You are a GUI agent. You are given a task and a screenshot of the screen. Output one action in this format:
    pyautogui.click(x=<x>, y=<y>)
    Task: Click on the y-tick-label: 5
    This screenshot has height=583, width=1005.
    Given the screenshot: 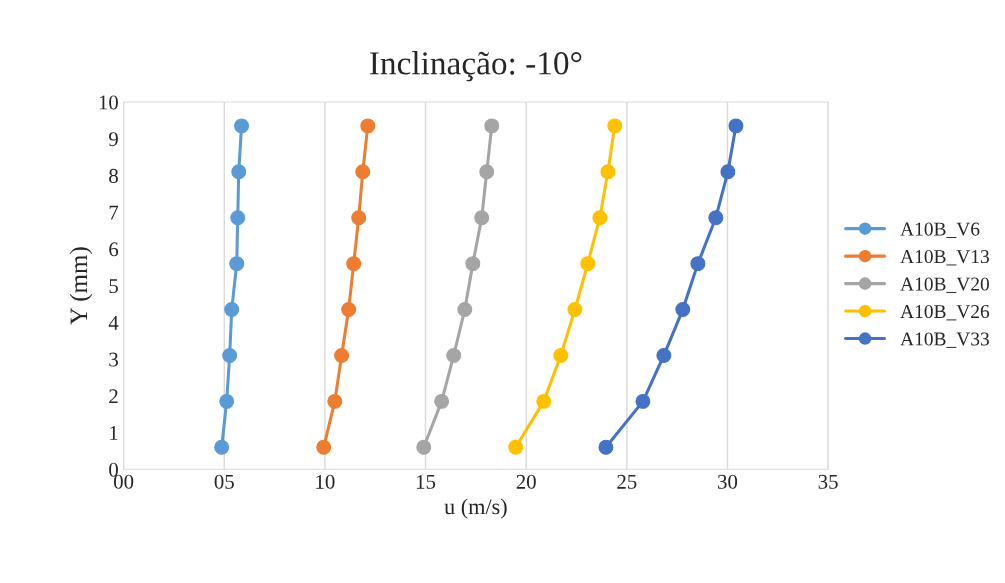 What is the action you would take?
    pyautogui.click(x=113, y=286)
    